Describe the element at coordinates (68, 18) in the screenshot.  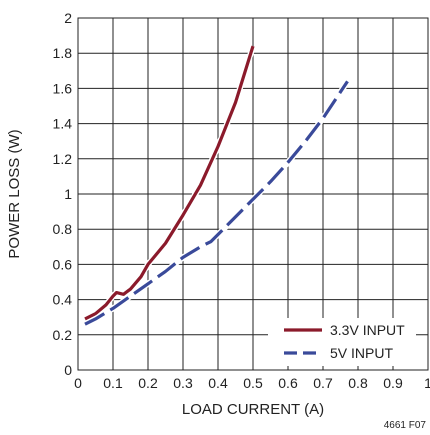
I see `y-tick-label: 2` at that location.